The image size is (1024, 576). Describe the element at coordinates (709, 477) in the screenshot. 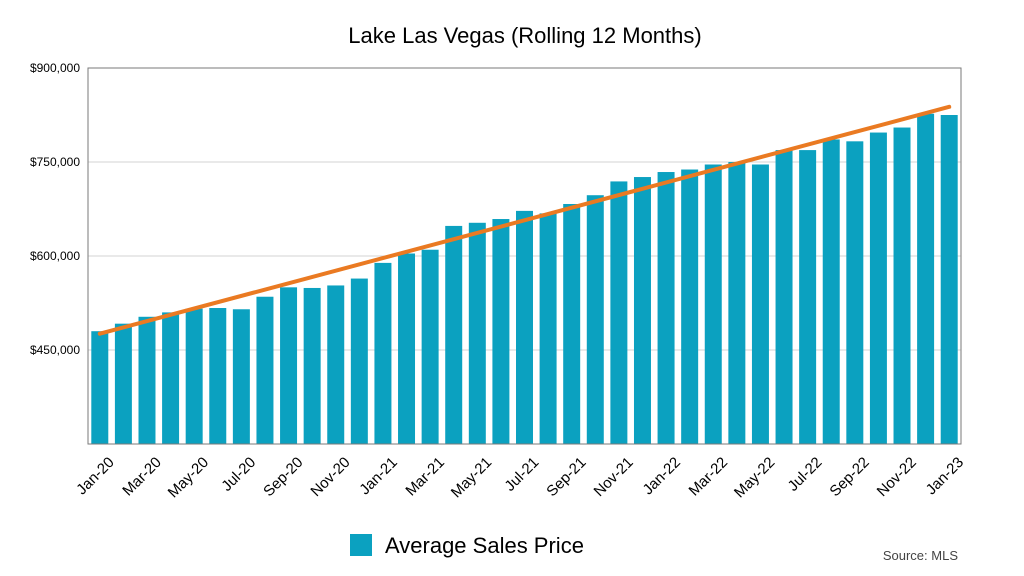

I see `x-tick-label: Mar-22` at that location.